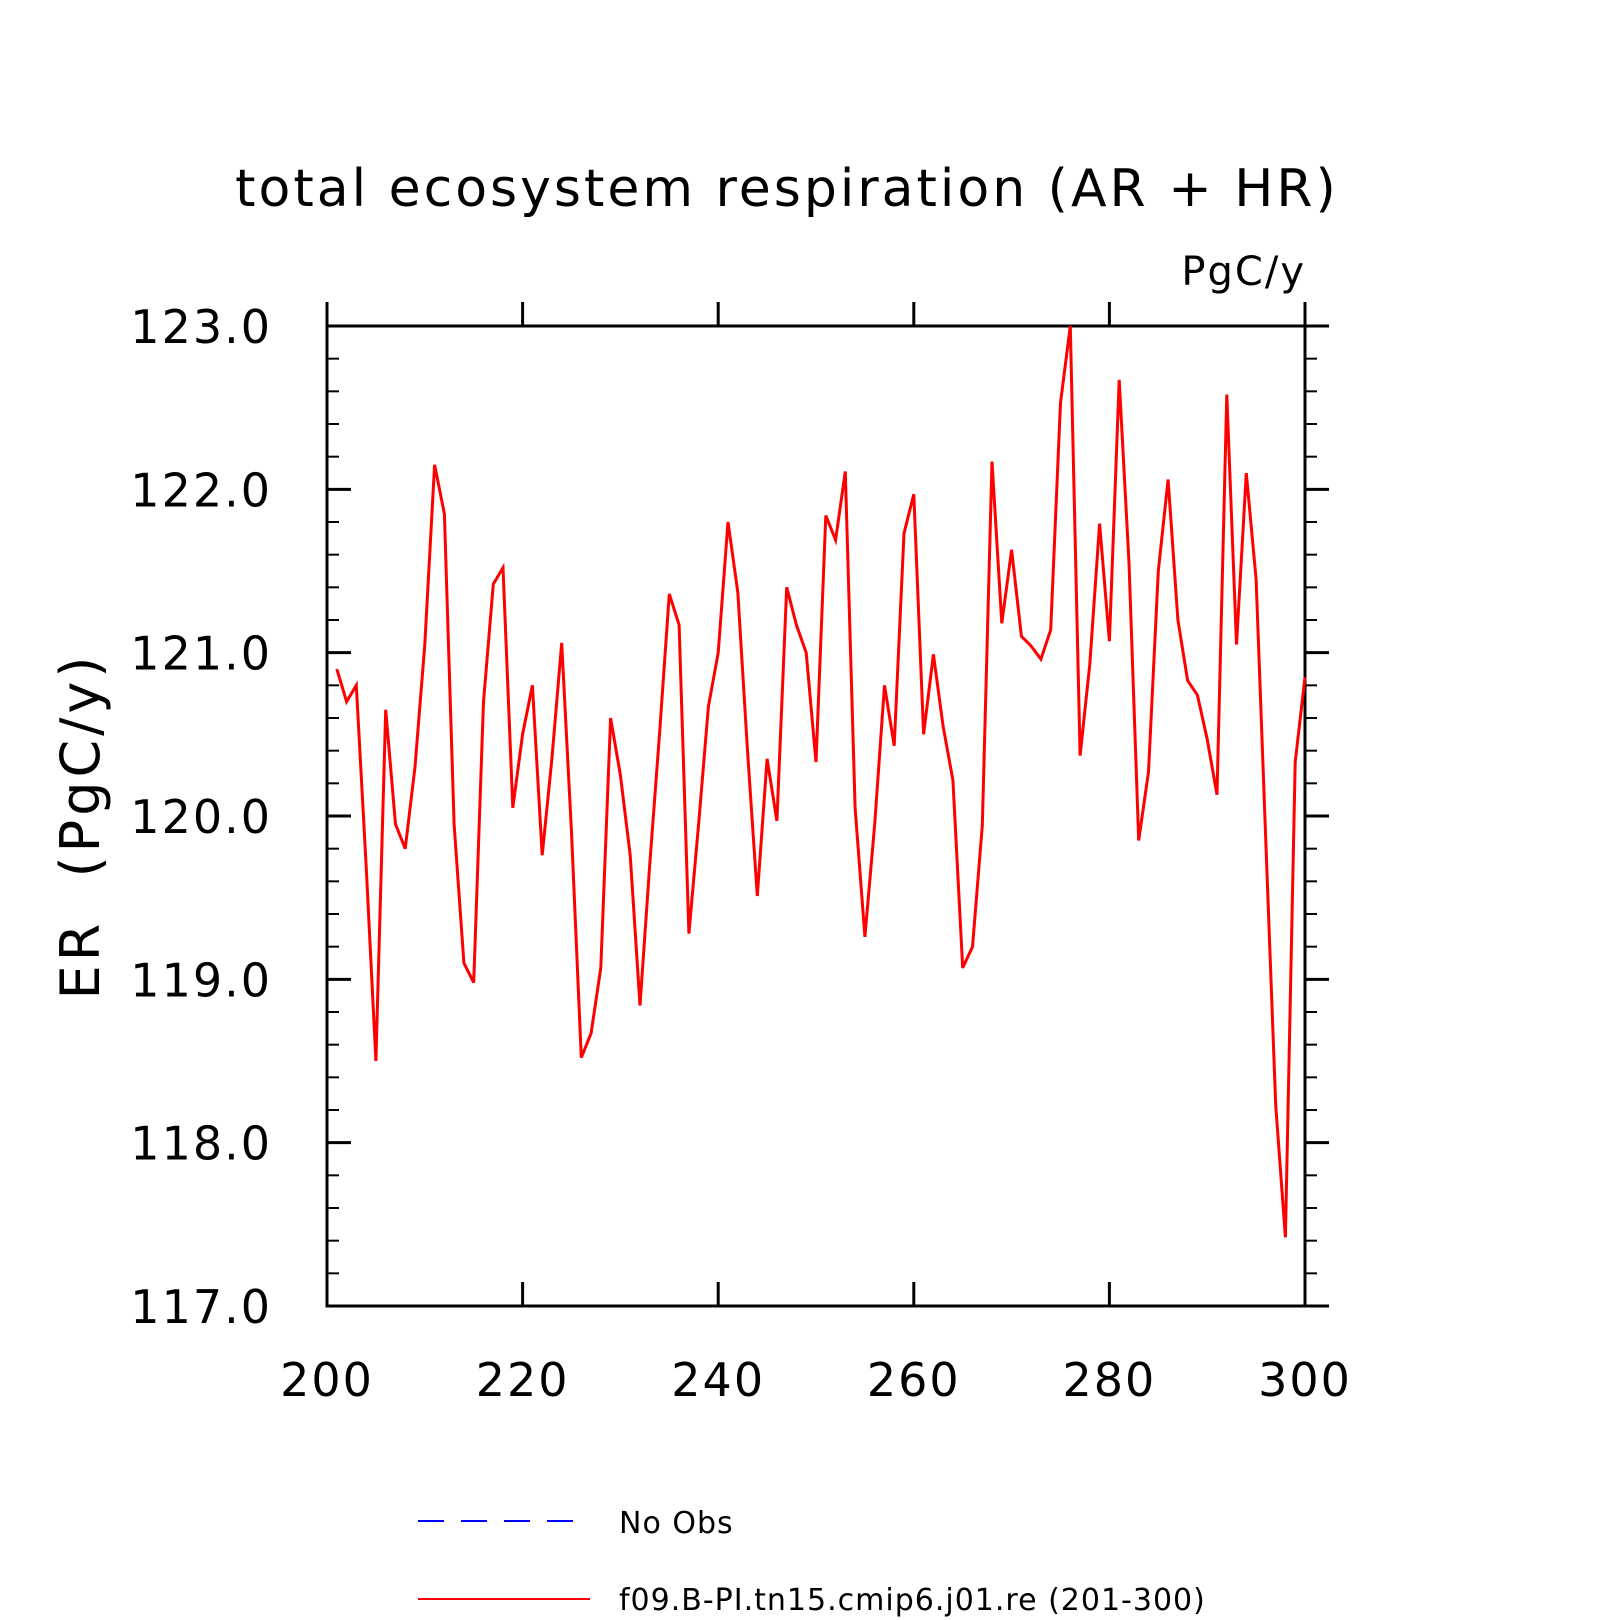 The width and height of the screenshot is (1620, 1620). What do you see at coordinates (1305, 1380) in the screenshot?
I see `x-tick-label: 300` at bounding box center [1305, 1380].